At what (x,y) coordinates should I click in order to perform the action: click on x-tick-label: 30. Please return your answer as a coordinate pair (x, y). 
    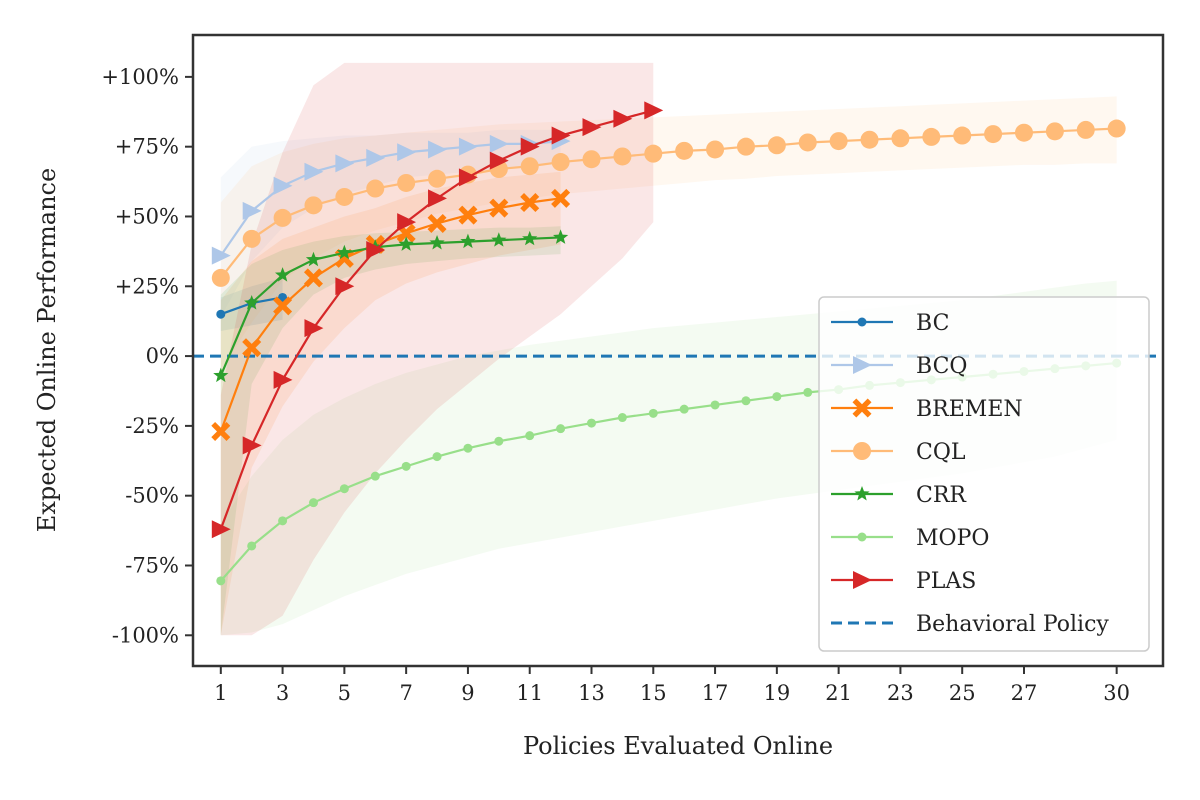
    Looking at the image, I should click on (1116, 693).